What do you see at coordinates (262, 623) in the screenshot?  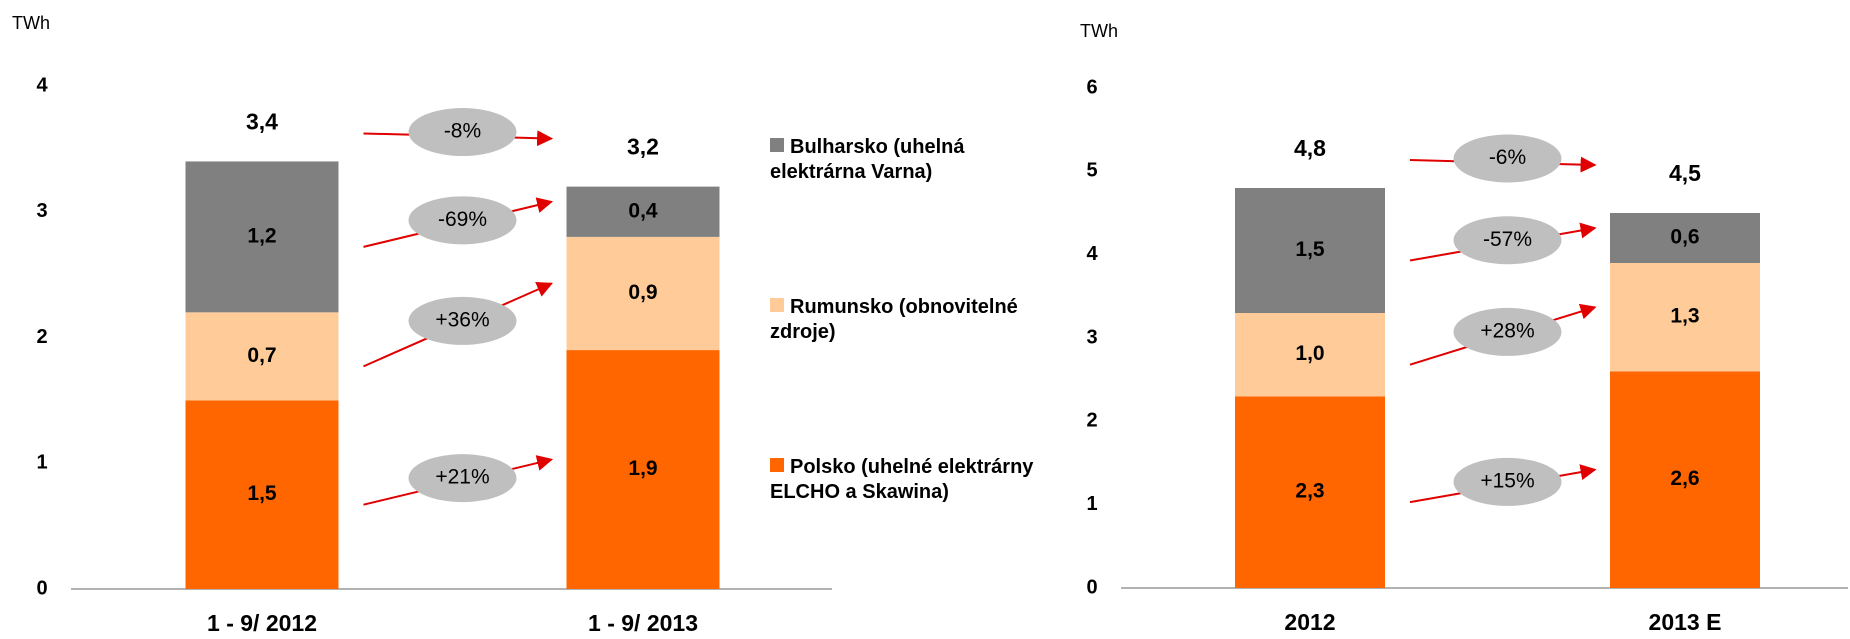 I see `x-tick-label: 1 - 9/ 2012` at bounding box center [262, 623].